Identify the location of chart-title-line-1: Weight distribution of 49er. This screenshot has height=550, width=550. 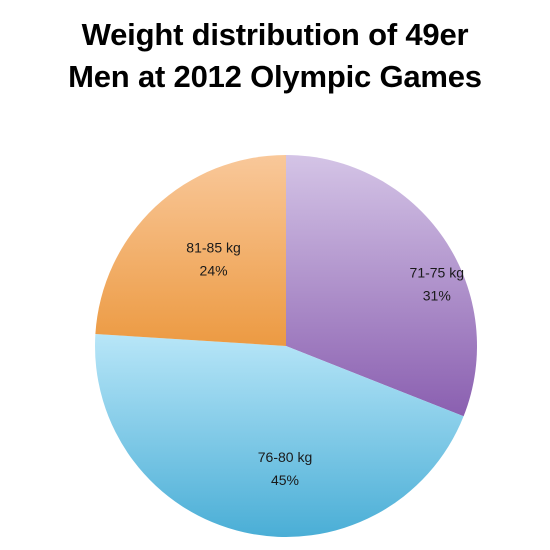
(275, 34).